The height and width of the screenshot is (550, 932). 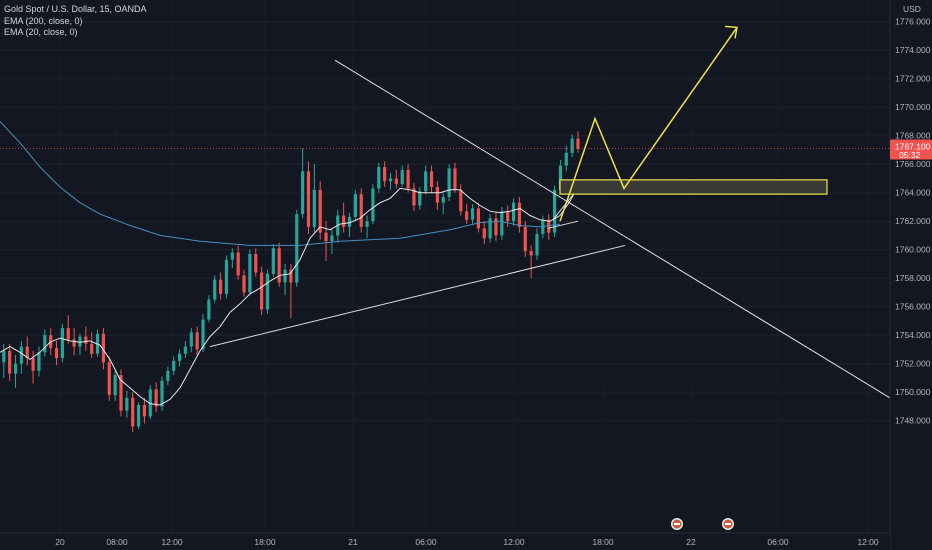 I want to click on countdown-label: 05:32, so click(x=910, y=155).